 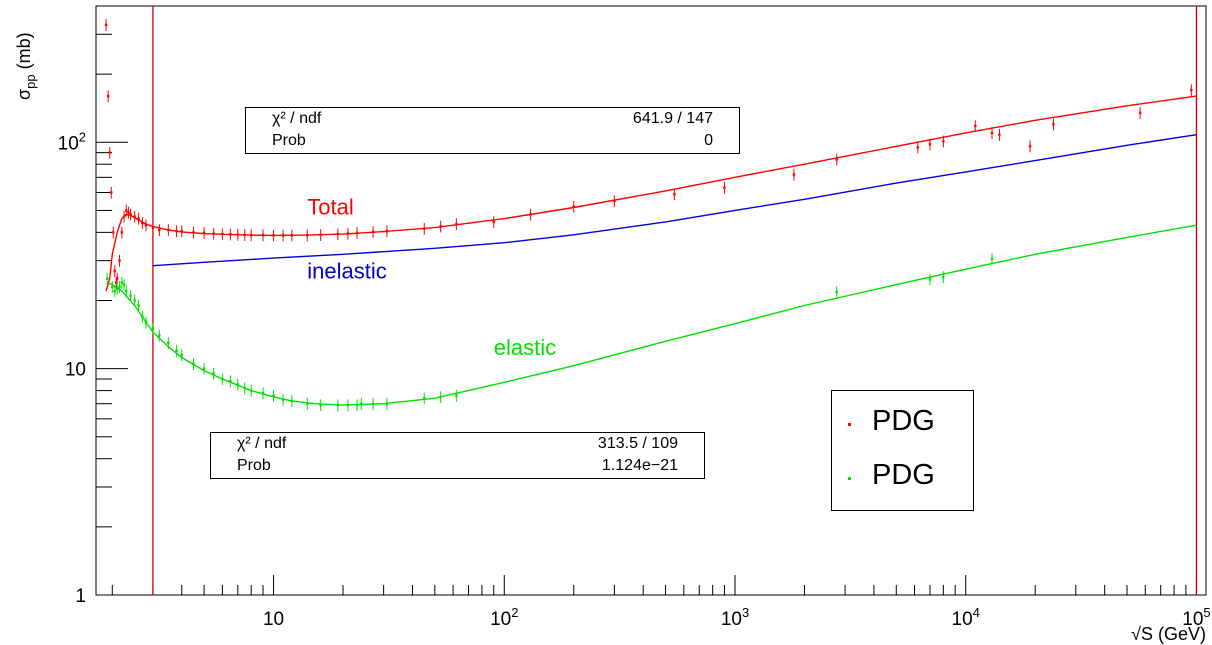 I want to click on x-tick-label: 10², so click(x=504, y=617).